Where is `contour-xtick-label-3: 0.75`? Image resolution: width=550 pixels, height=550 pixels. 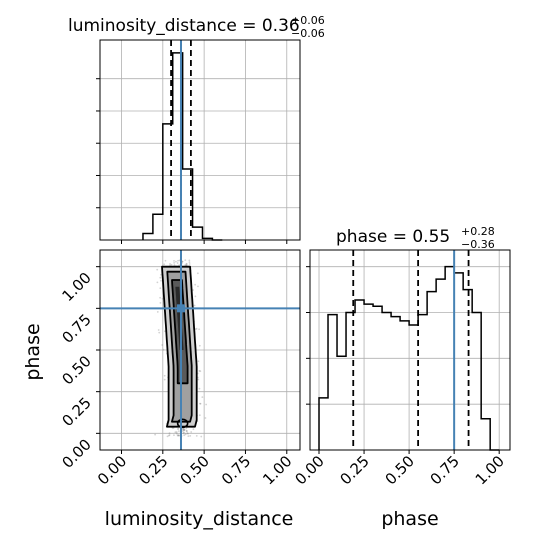 contour-xtick-label-3: 0.75 is located at coordinates (236, 470).